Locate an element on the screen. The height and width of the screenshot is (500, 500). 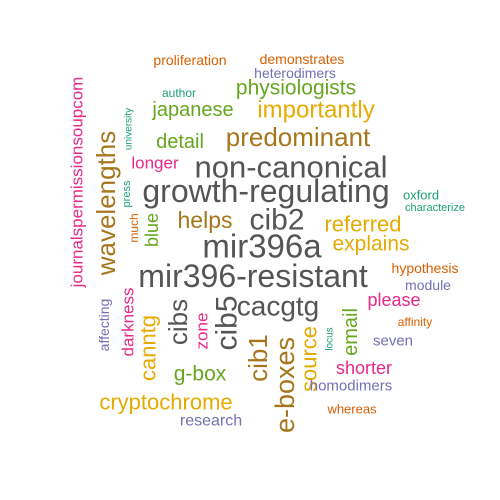
word-source: source is located at coordinates (309, 359).